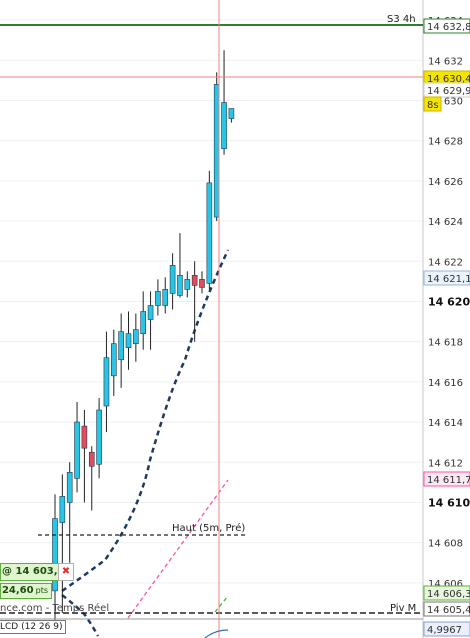  I want to click on pivot-price-tag-box, so click(446, 609).